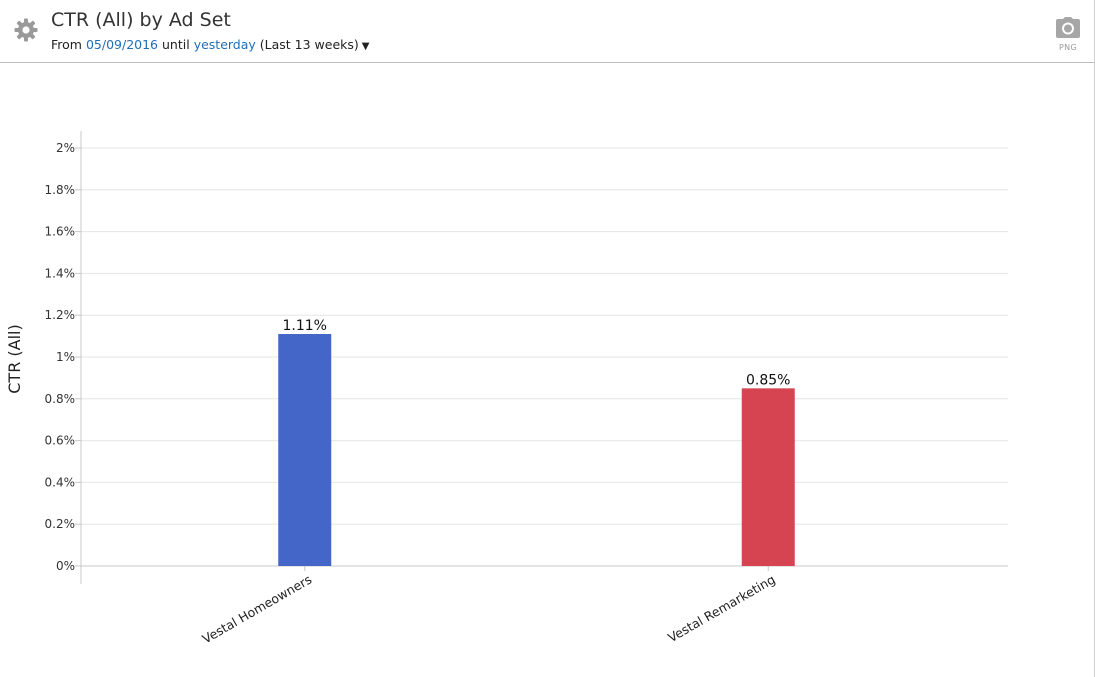  Describe the element at coordinates (65, 357) in the screenshot. I see `y-tick-label: 1%` at that location.